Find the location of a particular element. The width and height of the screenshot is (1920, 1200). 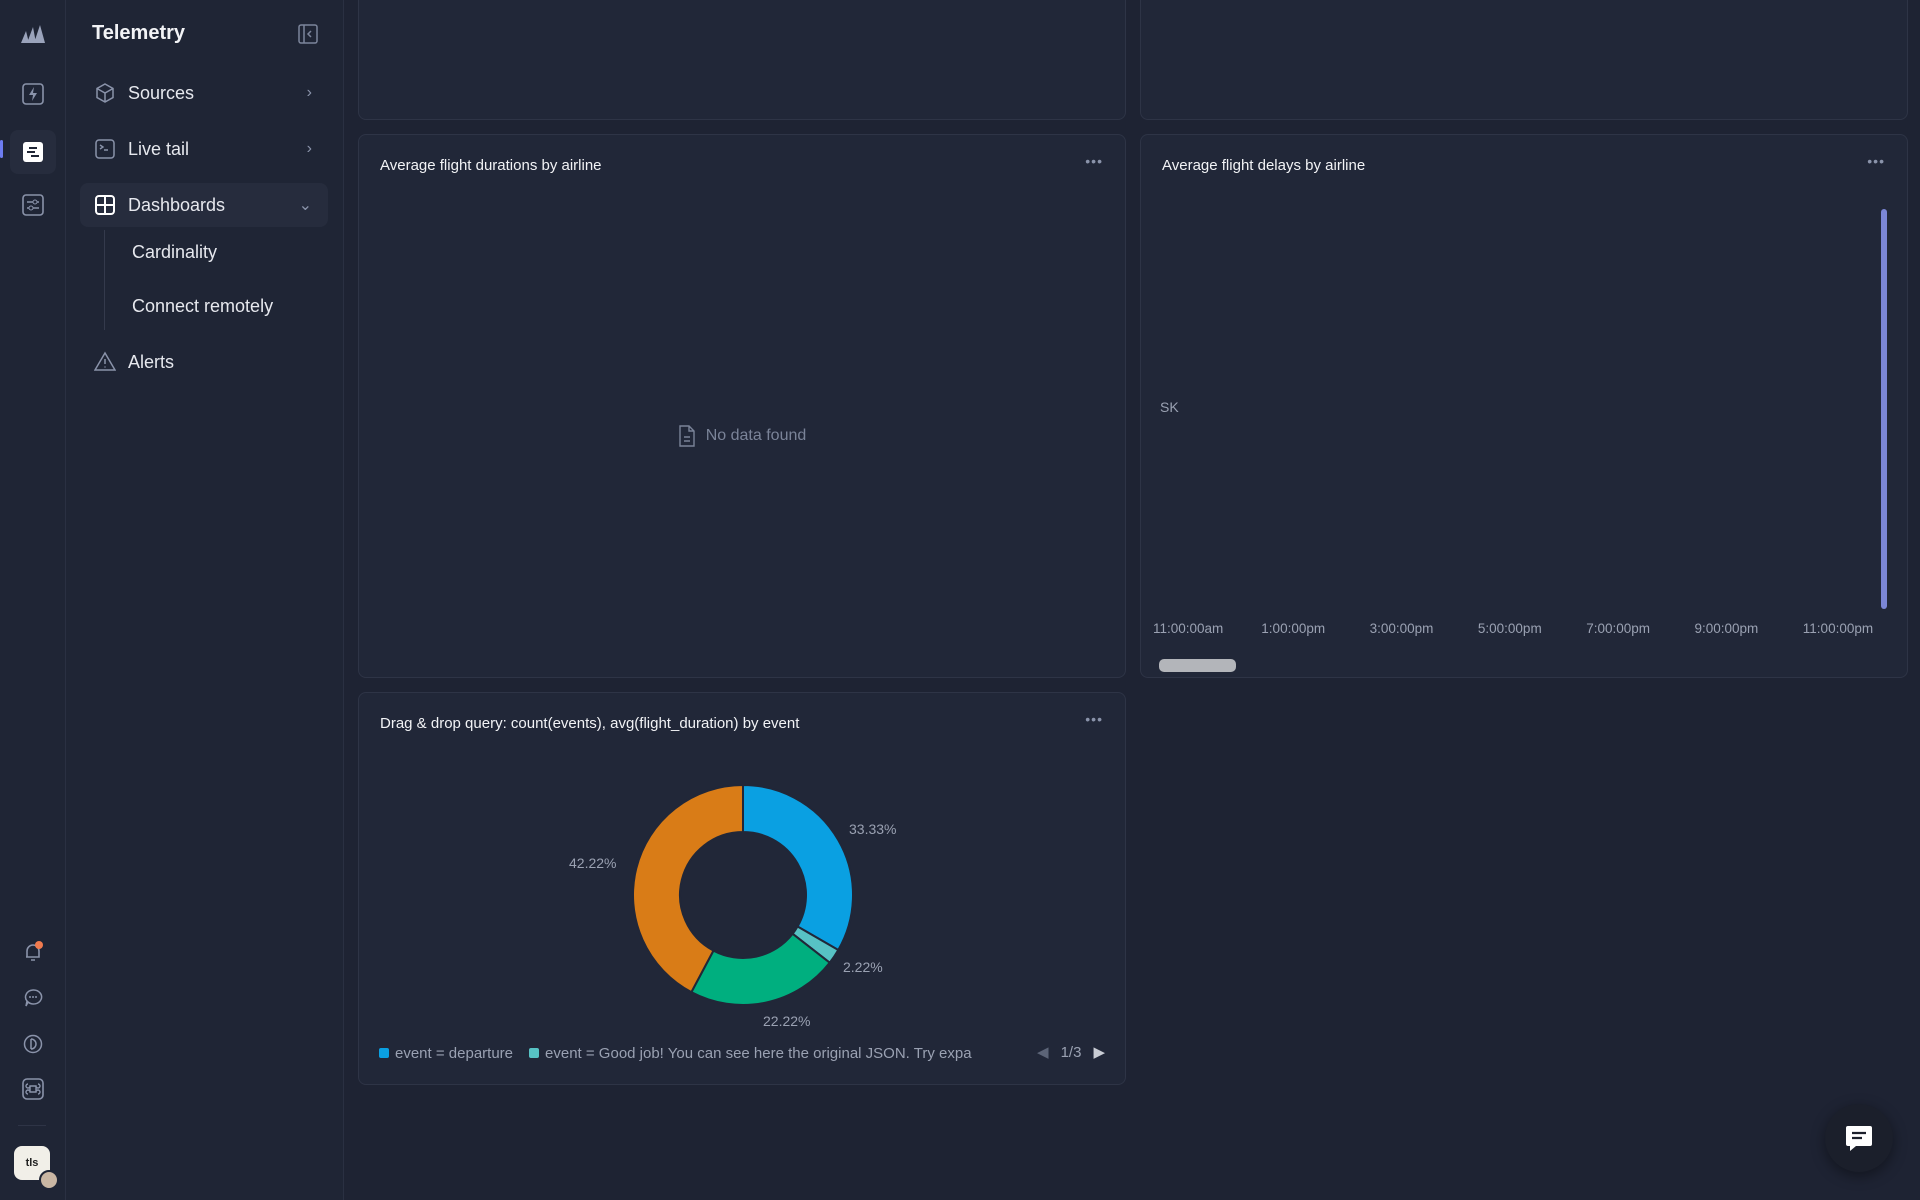

nav-label: Live tail is located at coordinates (159, 148).